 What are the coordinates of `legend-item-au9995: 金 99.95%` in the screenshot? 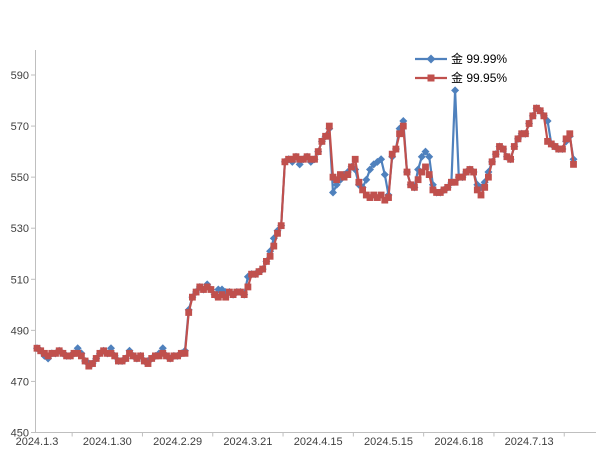 It's located at (461, 77).